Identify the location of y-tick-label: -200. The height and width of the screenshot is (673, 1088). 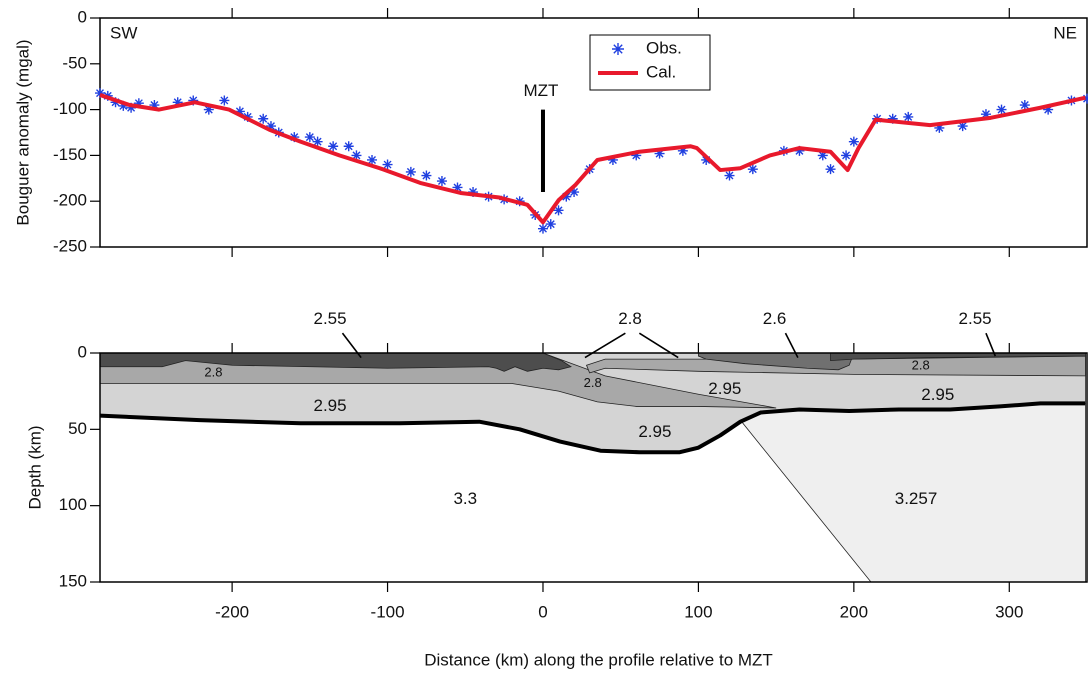
(70, 200).